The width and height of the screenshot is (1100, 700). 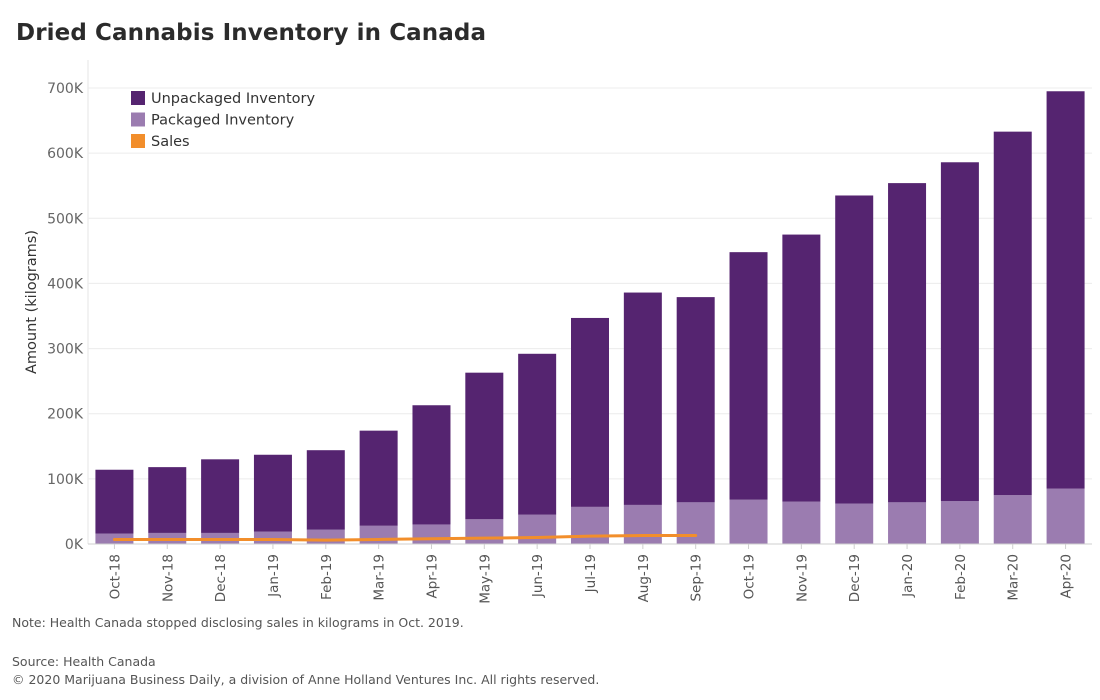 What do you see at coordinates (750, 576) in the screenshot?
I see `x-tick-label: Oct-19` at bounding box center [750, 576].